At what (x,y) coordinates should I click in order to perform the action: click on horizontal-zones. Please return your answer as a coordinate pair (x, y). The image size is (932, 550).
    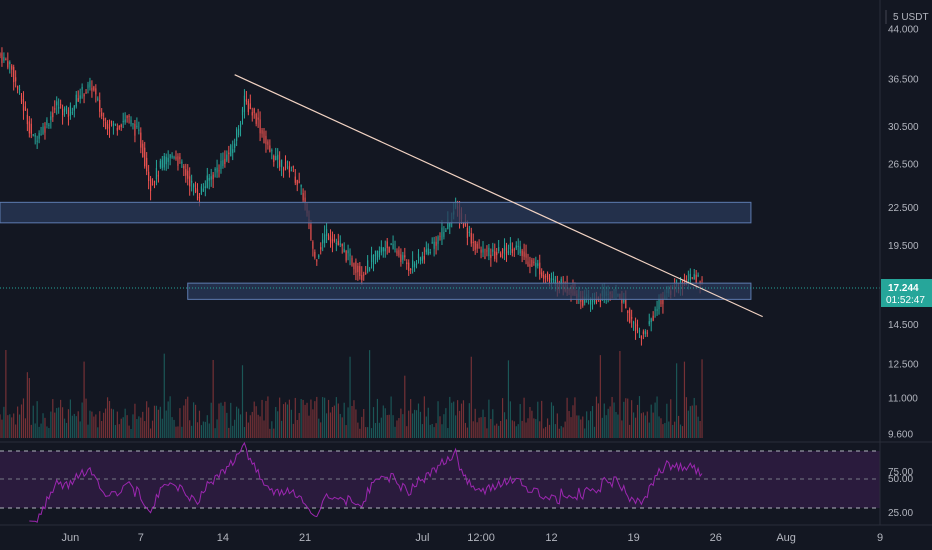
    Looking at the image, I should click on (376, 250).